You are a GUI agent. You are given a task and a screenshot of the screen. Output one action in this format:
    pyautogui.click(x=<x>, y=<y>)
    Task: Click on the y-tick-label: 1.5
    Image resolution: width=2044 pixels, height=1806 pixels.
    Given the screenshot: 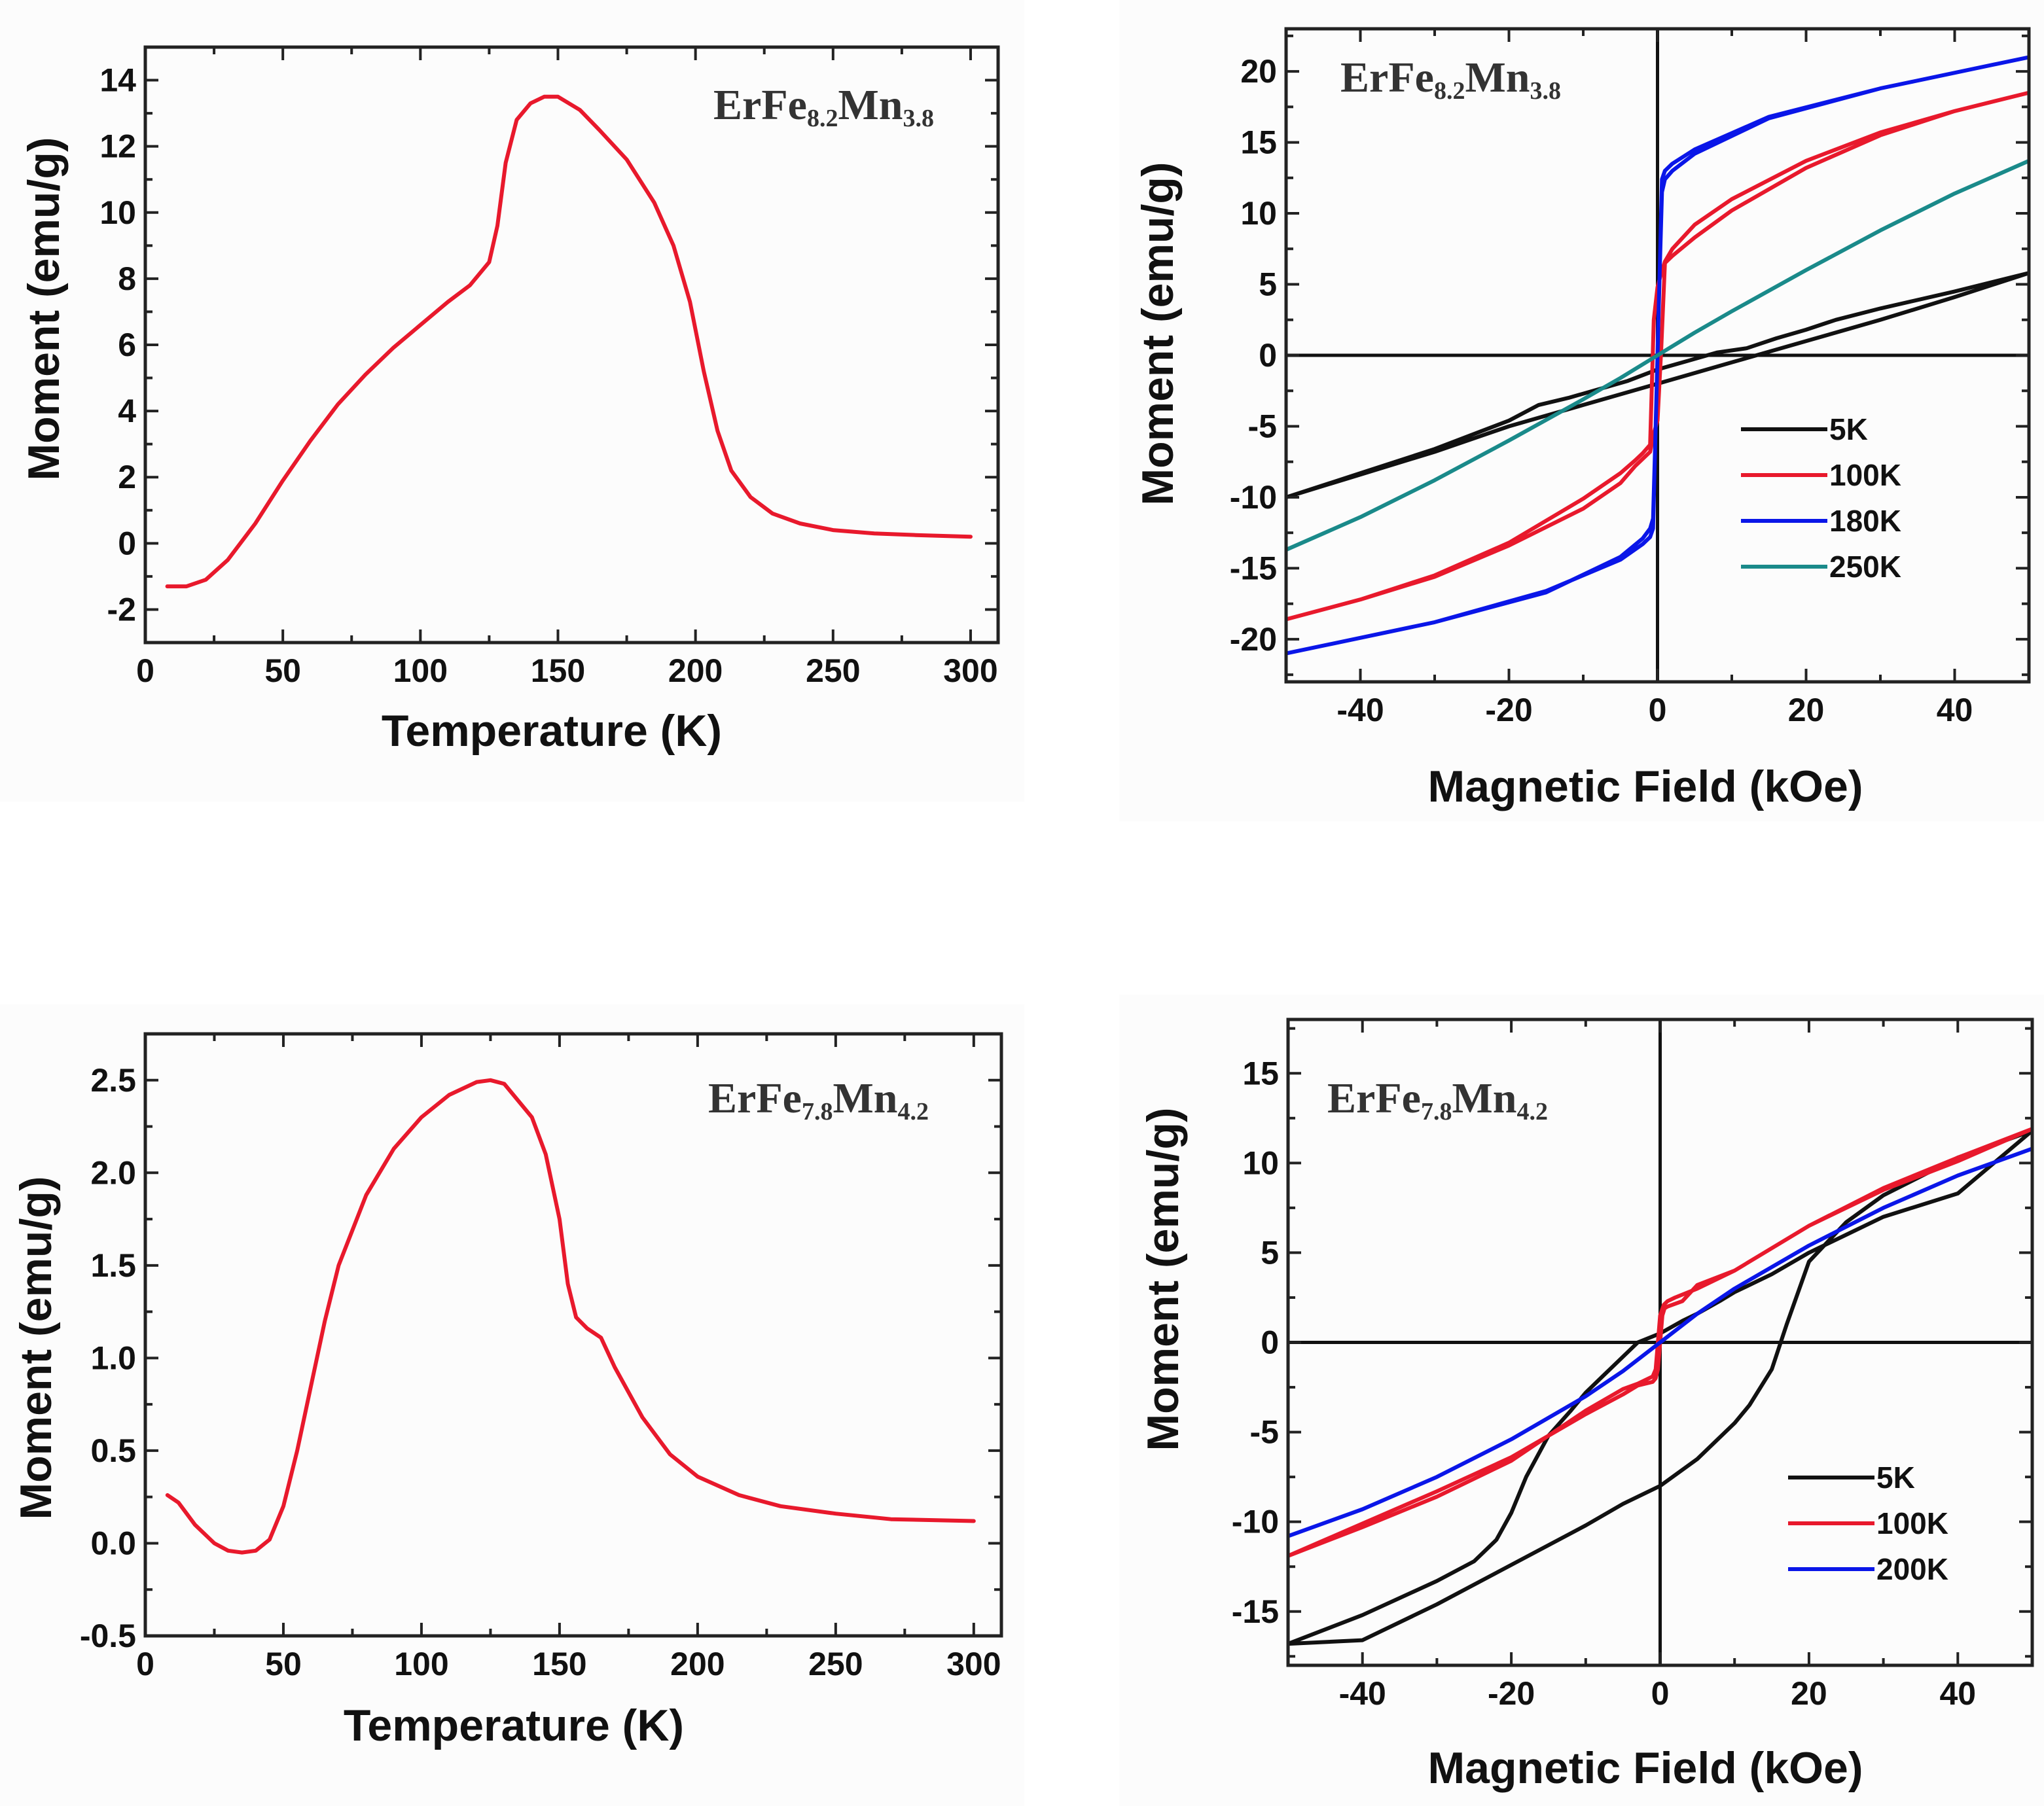 What is the action you would take?
    pyautogui.click(x=113, y=1265)
    